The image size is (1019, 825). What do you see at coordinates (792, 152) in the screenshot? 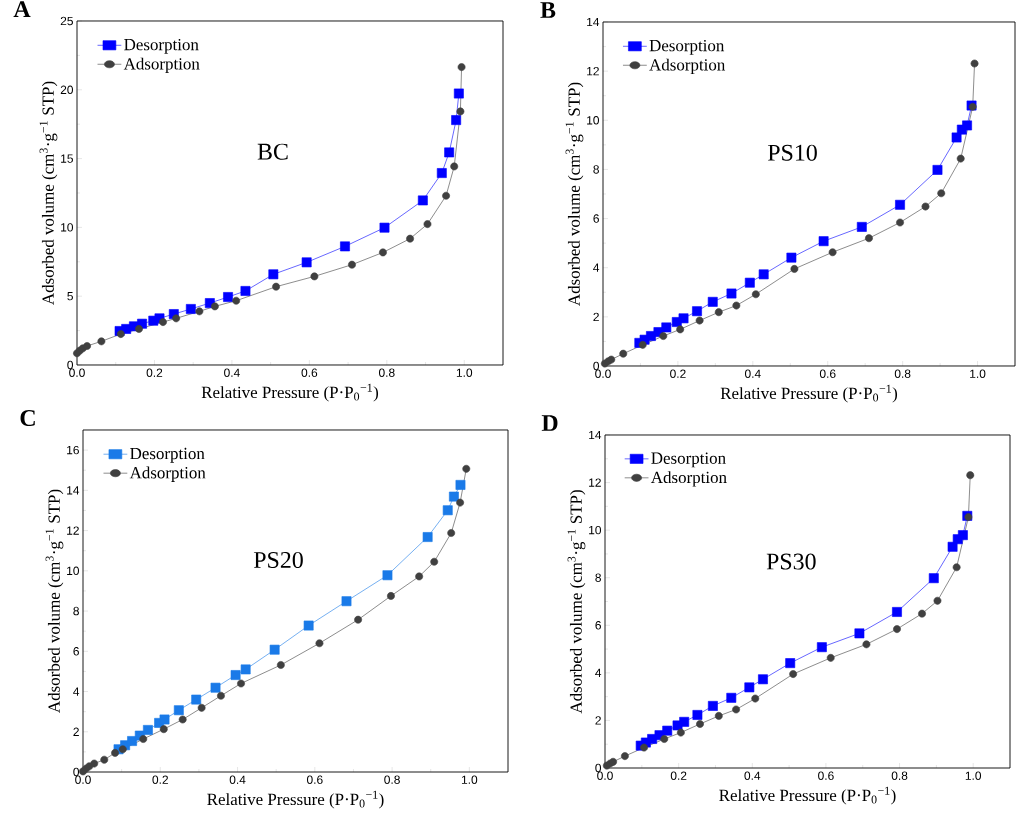
I see `annotation: PS10` at bounding box center [792, 152].